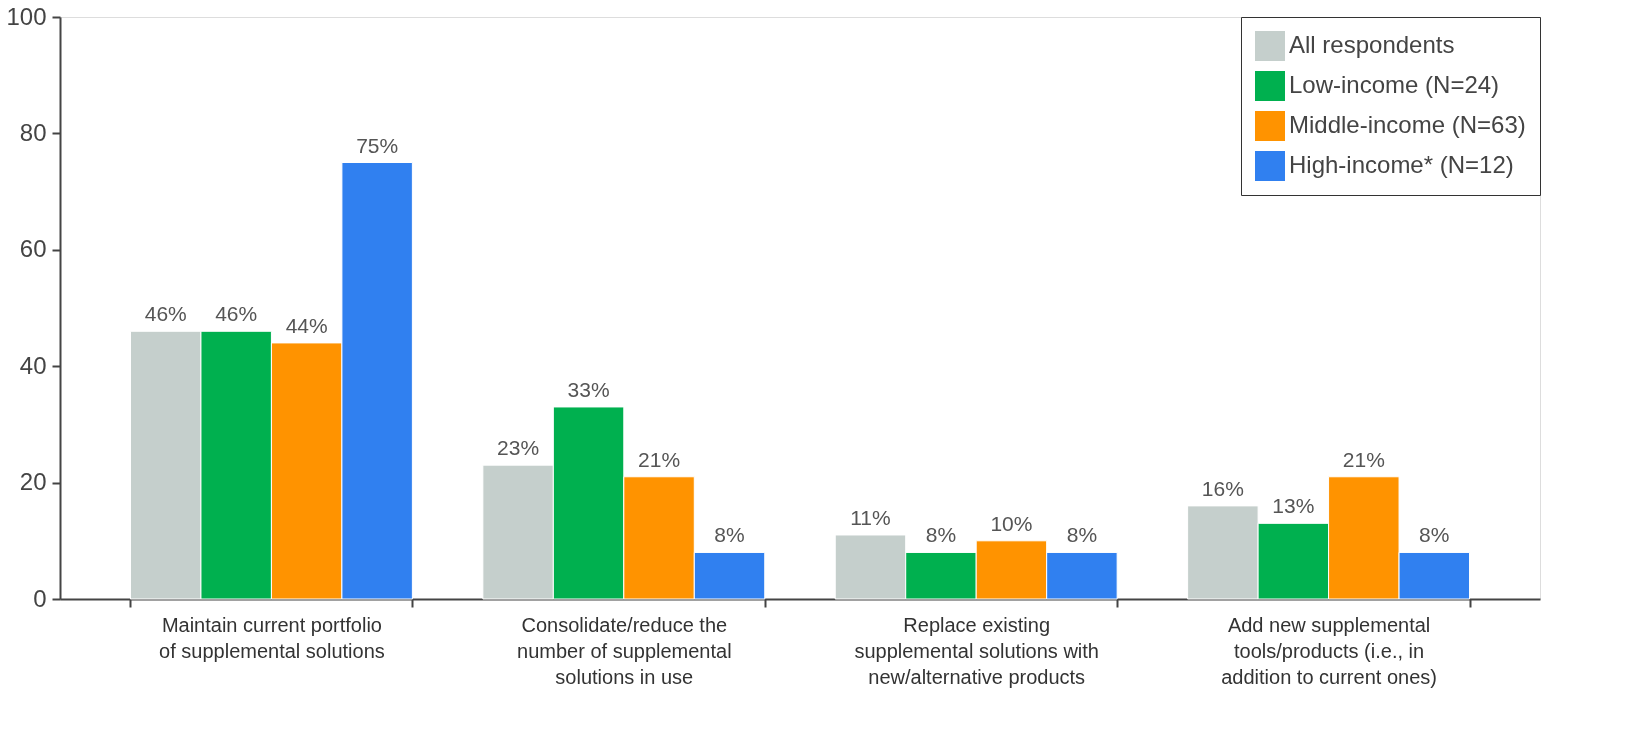 This screenshot has width=1625, height=747. Describe the element at coordinates (33, 482) in the screenshot. I see `y-tick-label: 20` at that location.